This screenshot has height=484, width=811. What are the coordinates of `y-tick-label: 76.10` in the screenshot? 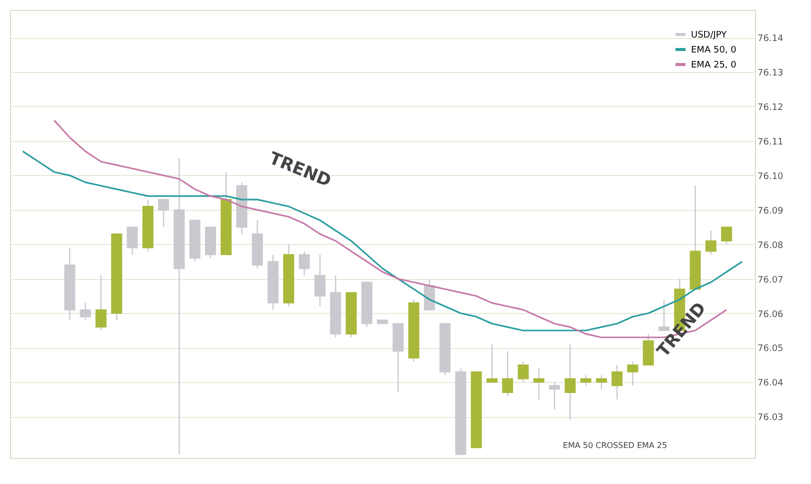 It's located at (771, 177).